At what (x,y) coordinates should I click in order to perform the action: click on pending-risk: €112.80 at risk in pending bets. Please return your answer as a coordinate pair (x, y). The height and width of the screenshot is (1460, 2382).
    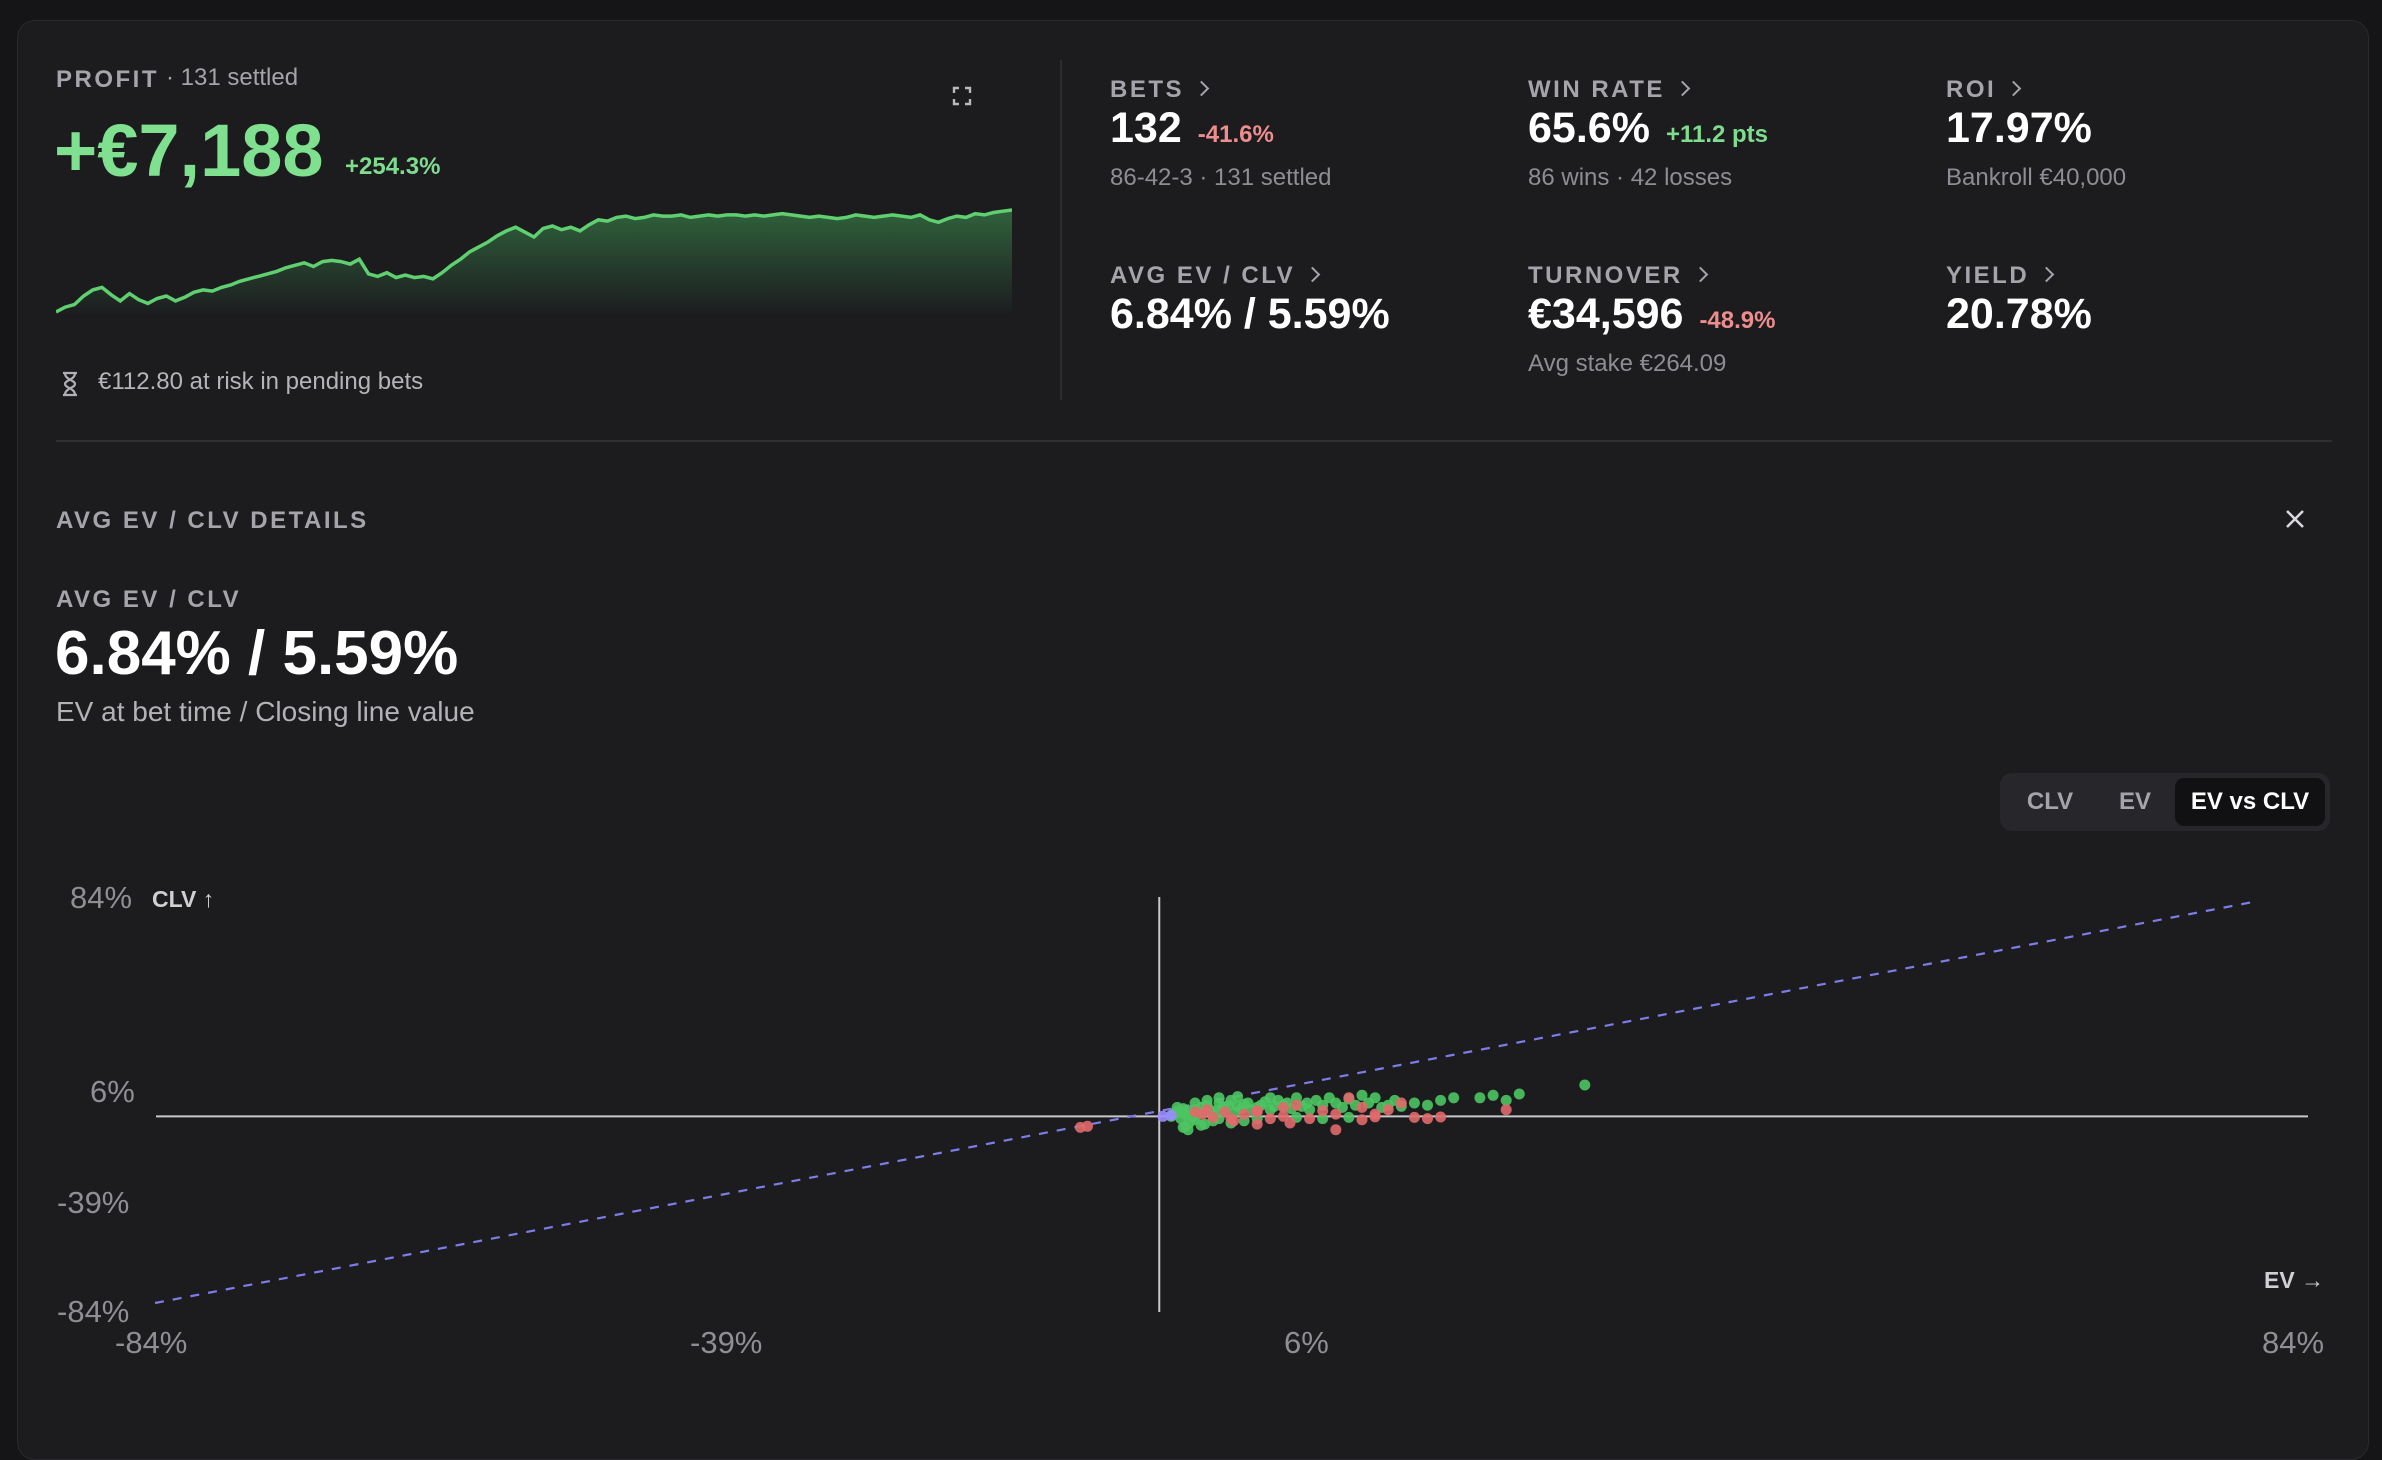
    Looking at the image, I should click on (261, 381).